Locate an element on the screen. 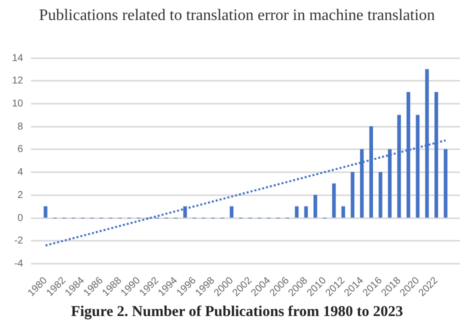 This screenshot has height=326, width=474. y-tick-label: -2 is located at coordinates (19, 241).